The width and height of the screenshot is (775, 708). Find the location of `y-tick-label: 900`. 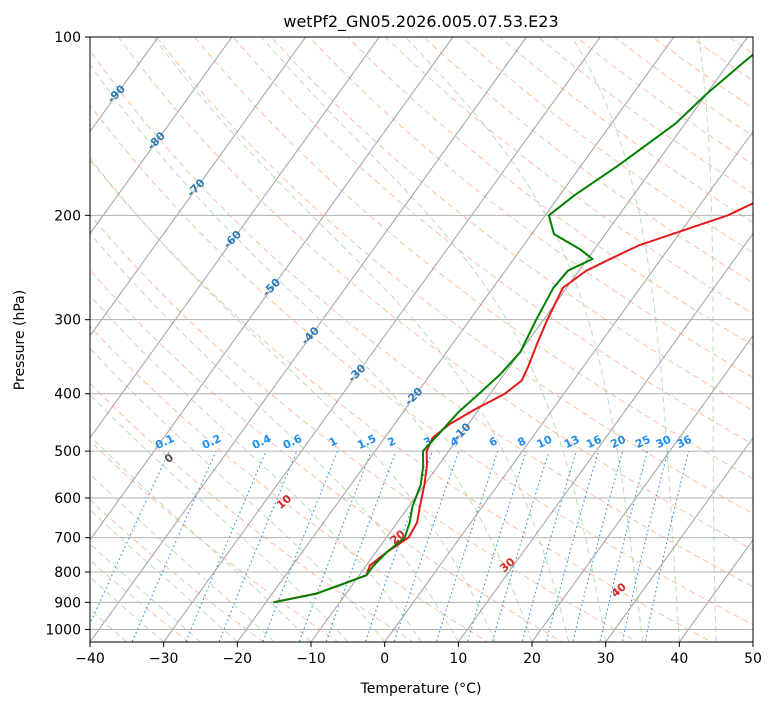

y-tick-label: 900 is located at coordinates (67, 603).